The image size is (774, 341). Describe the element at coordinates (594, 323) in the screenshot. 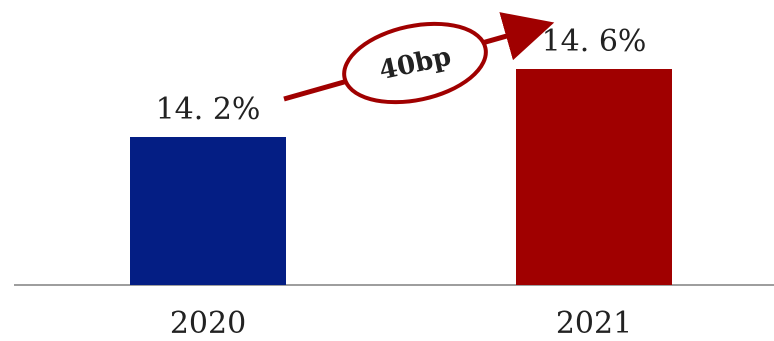

I see `tick-label-2021: 2021` at that location.